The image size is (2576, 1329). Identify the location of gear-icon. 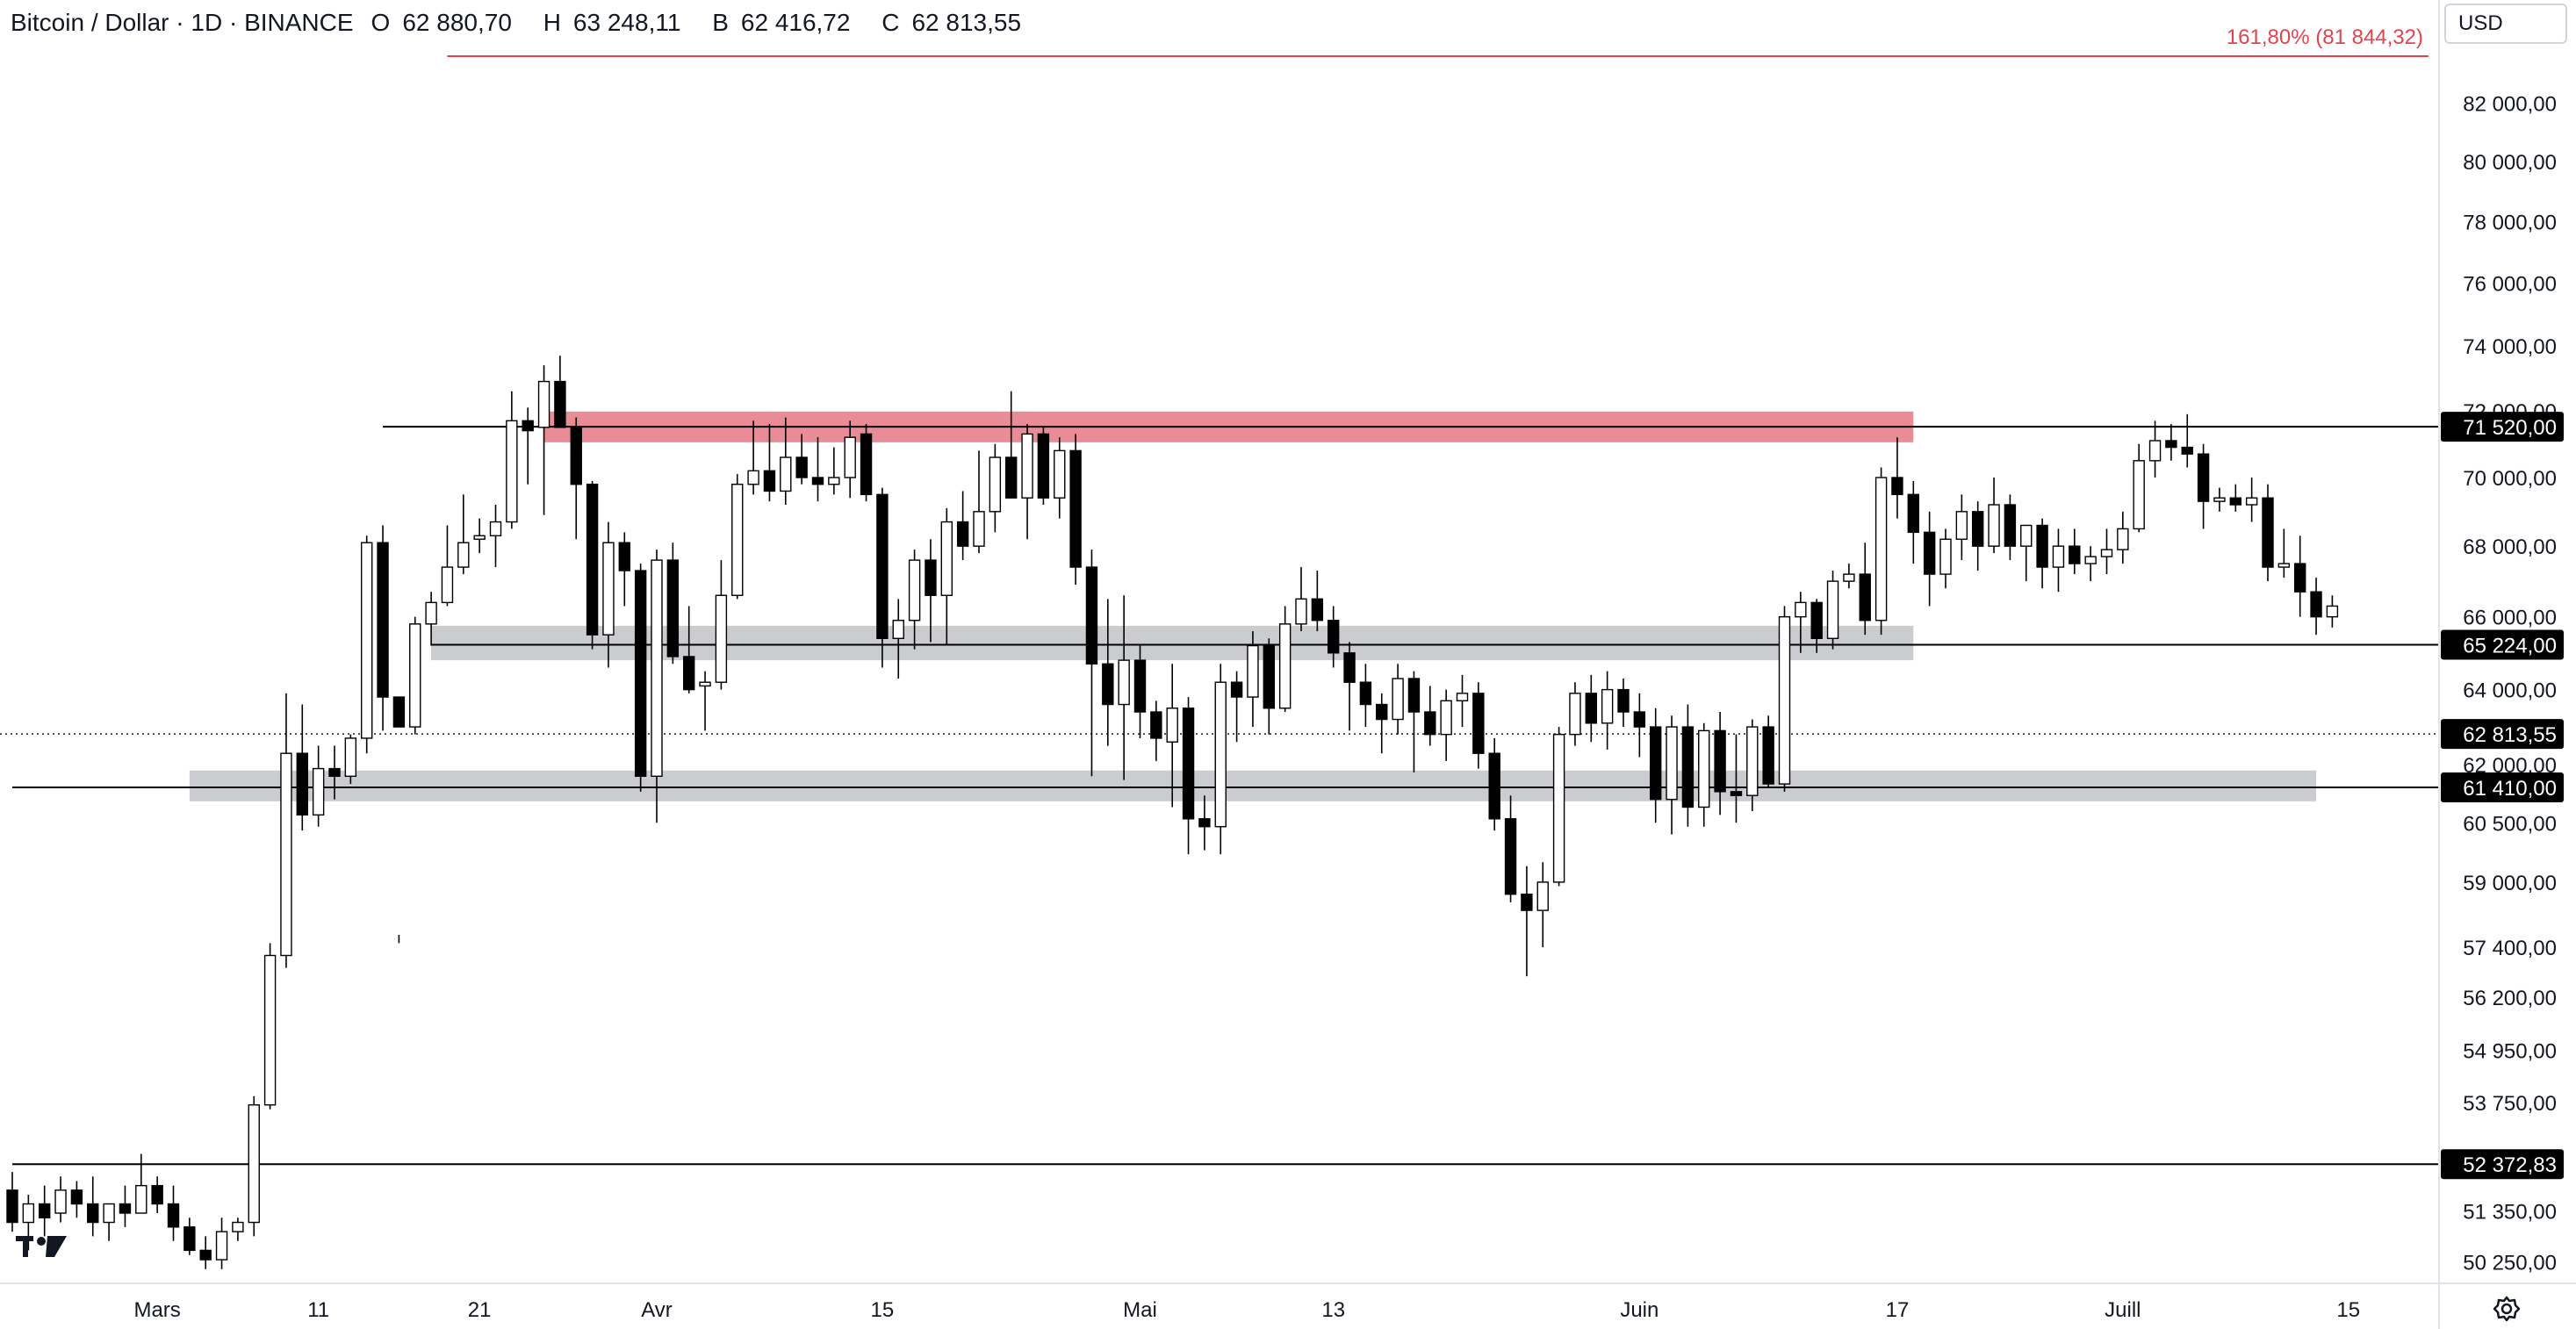
(2507, 1309).